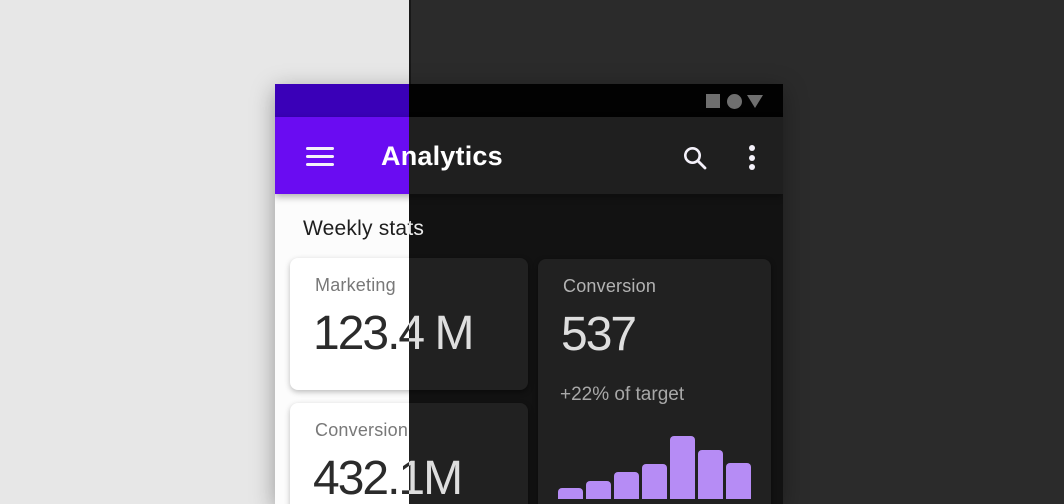  Describe the element at coordinates (654, 381) in the screenshot. I see `stat-card-conversion: Conversion 537 +22% of target` at that location.